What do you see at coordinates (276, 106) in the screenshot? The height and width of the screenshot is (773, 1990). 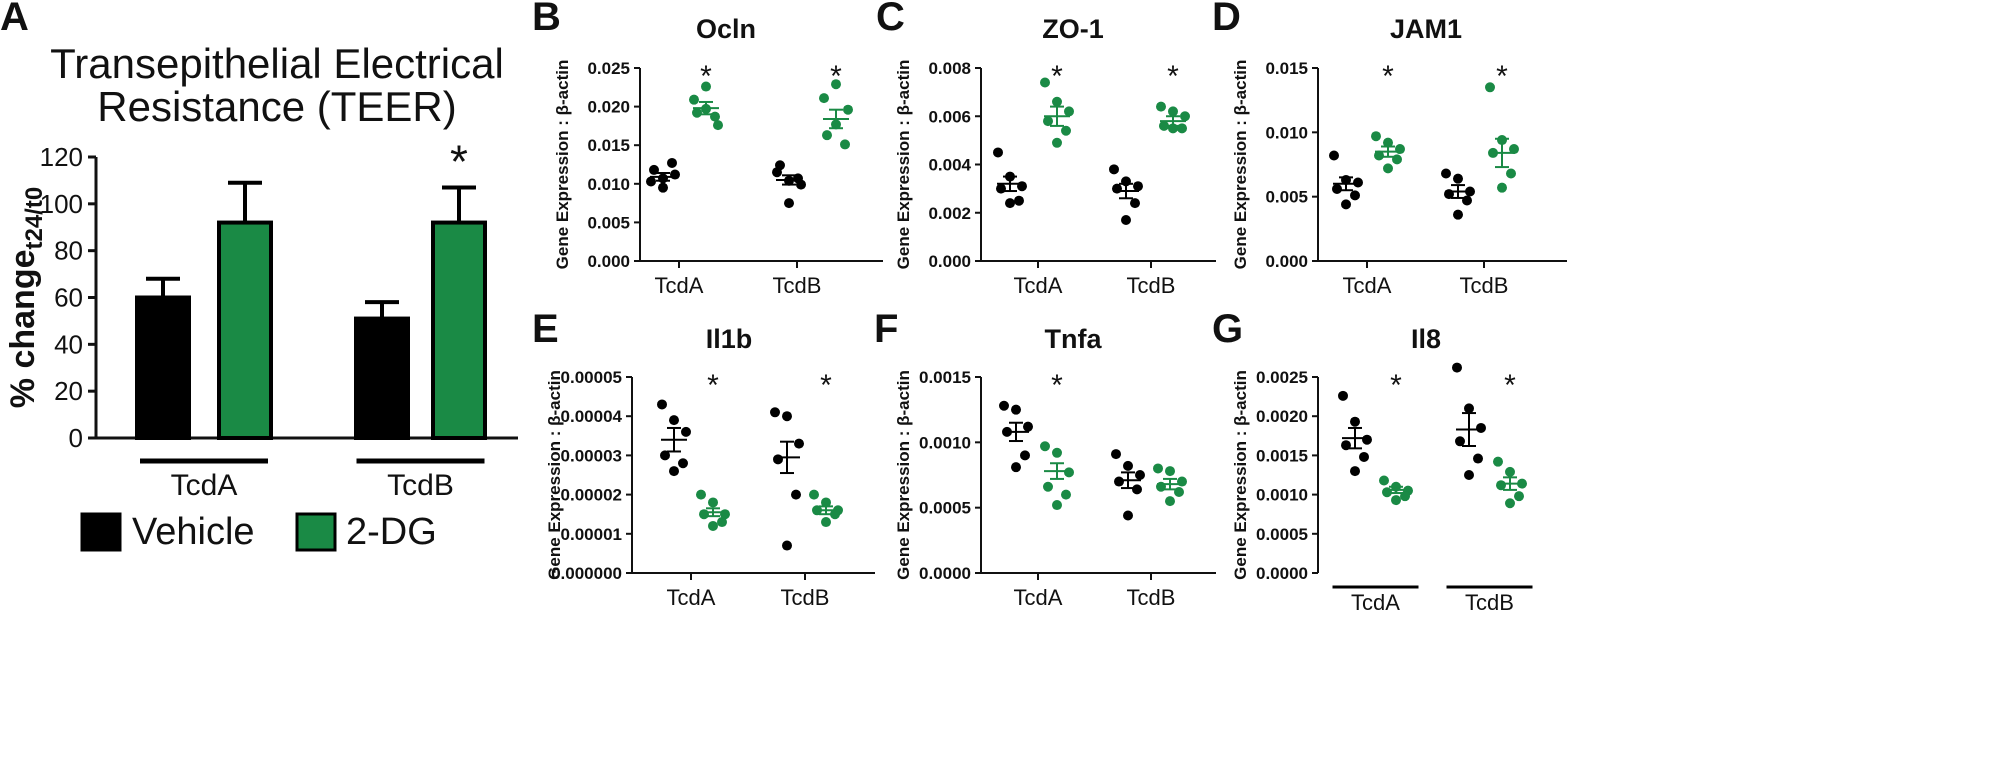 I see `chart-title-line: Resistance (TEER)` at bounding box center [276, 106].